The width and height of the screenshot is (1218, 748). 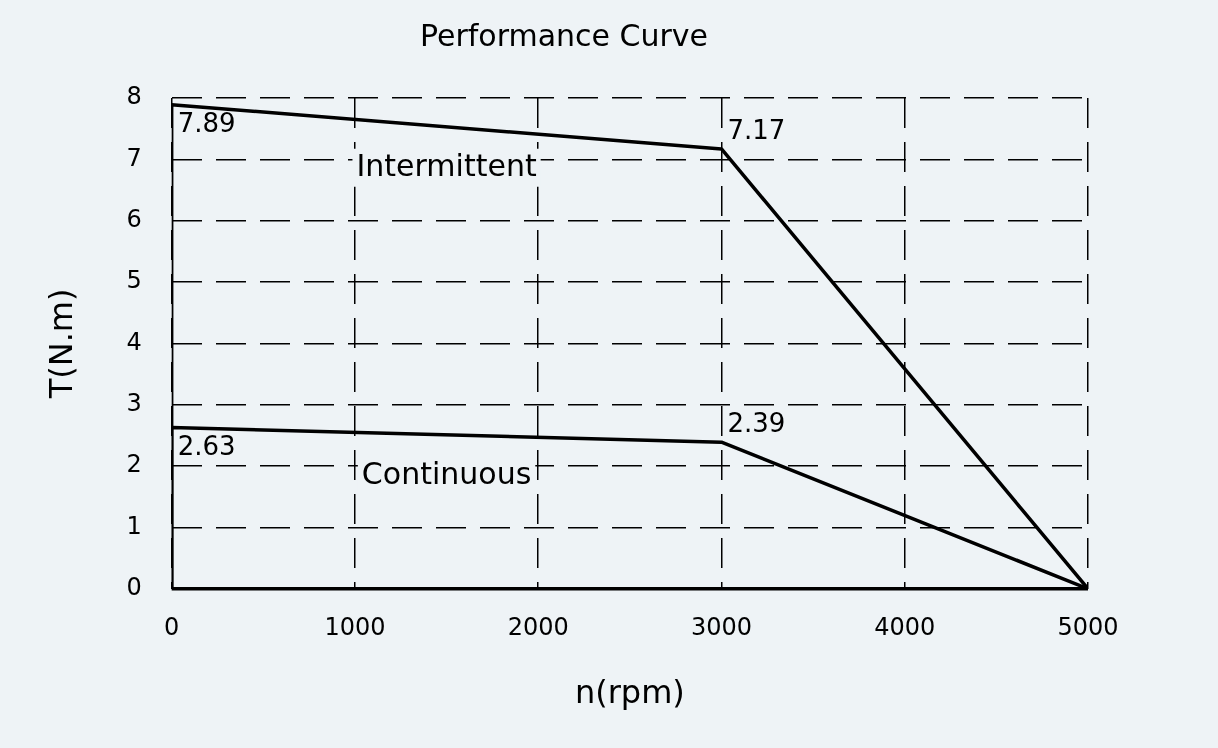 What do you see at coordinates (756, 422) in the screenshot?
I see `data-label: 2.39` at bounding box center [756, 422].